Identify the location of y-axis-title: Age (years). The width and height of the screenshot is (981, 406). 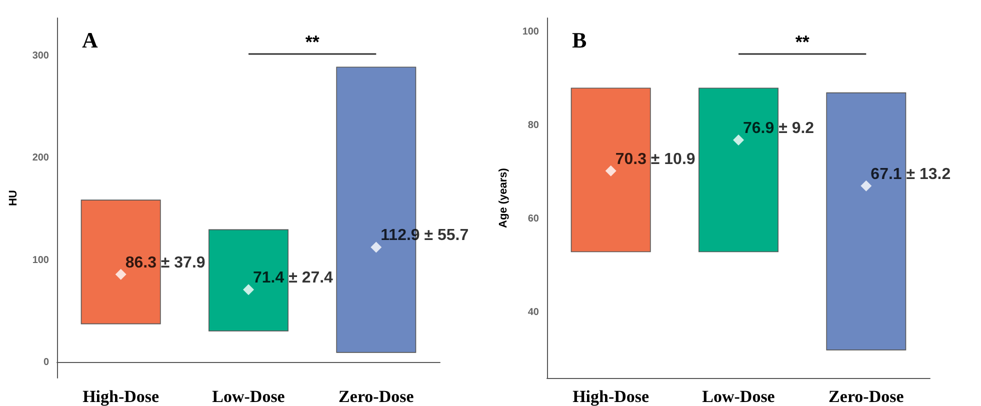
(504, 198).